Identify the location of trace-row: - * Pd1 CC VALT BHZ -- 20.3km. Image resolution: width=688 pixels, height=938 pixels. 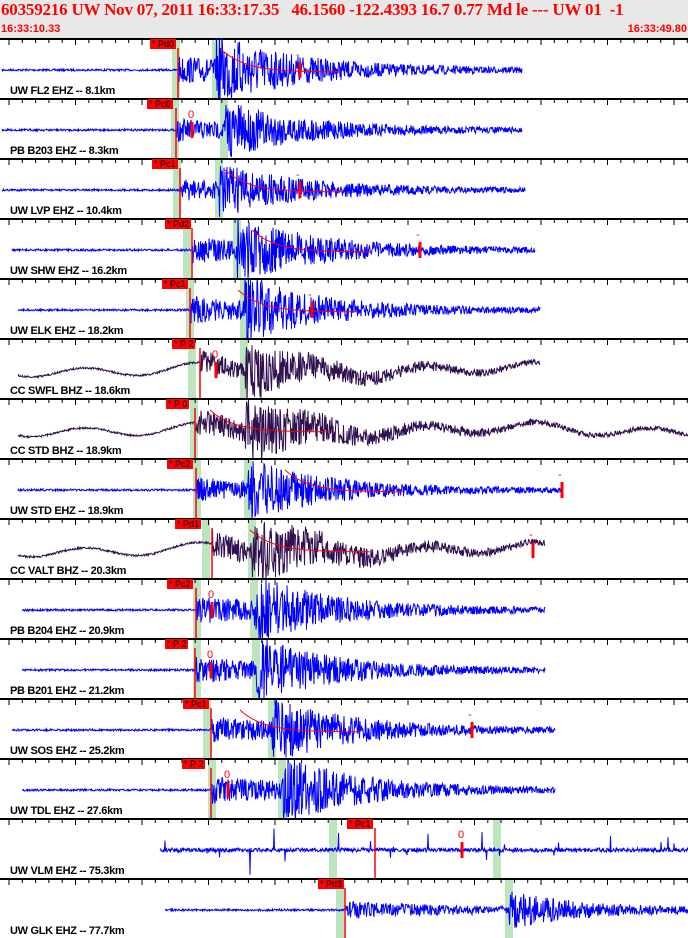
(344, 548).